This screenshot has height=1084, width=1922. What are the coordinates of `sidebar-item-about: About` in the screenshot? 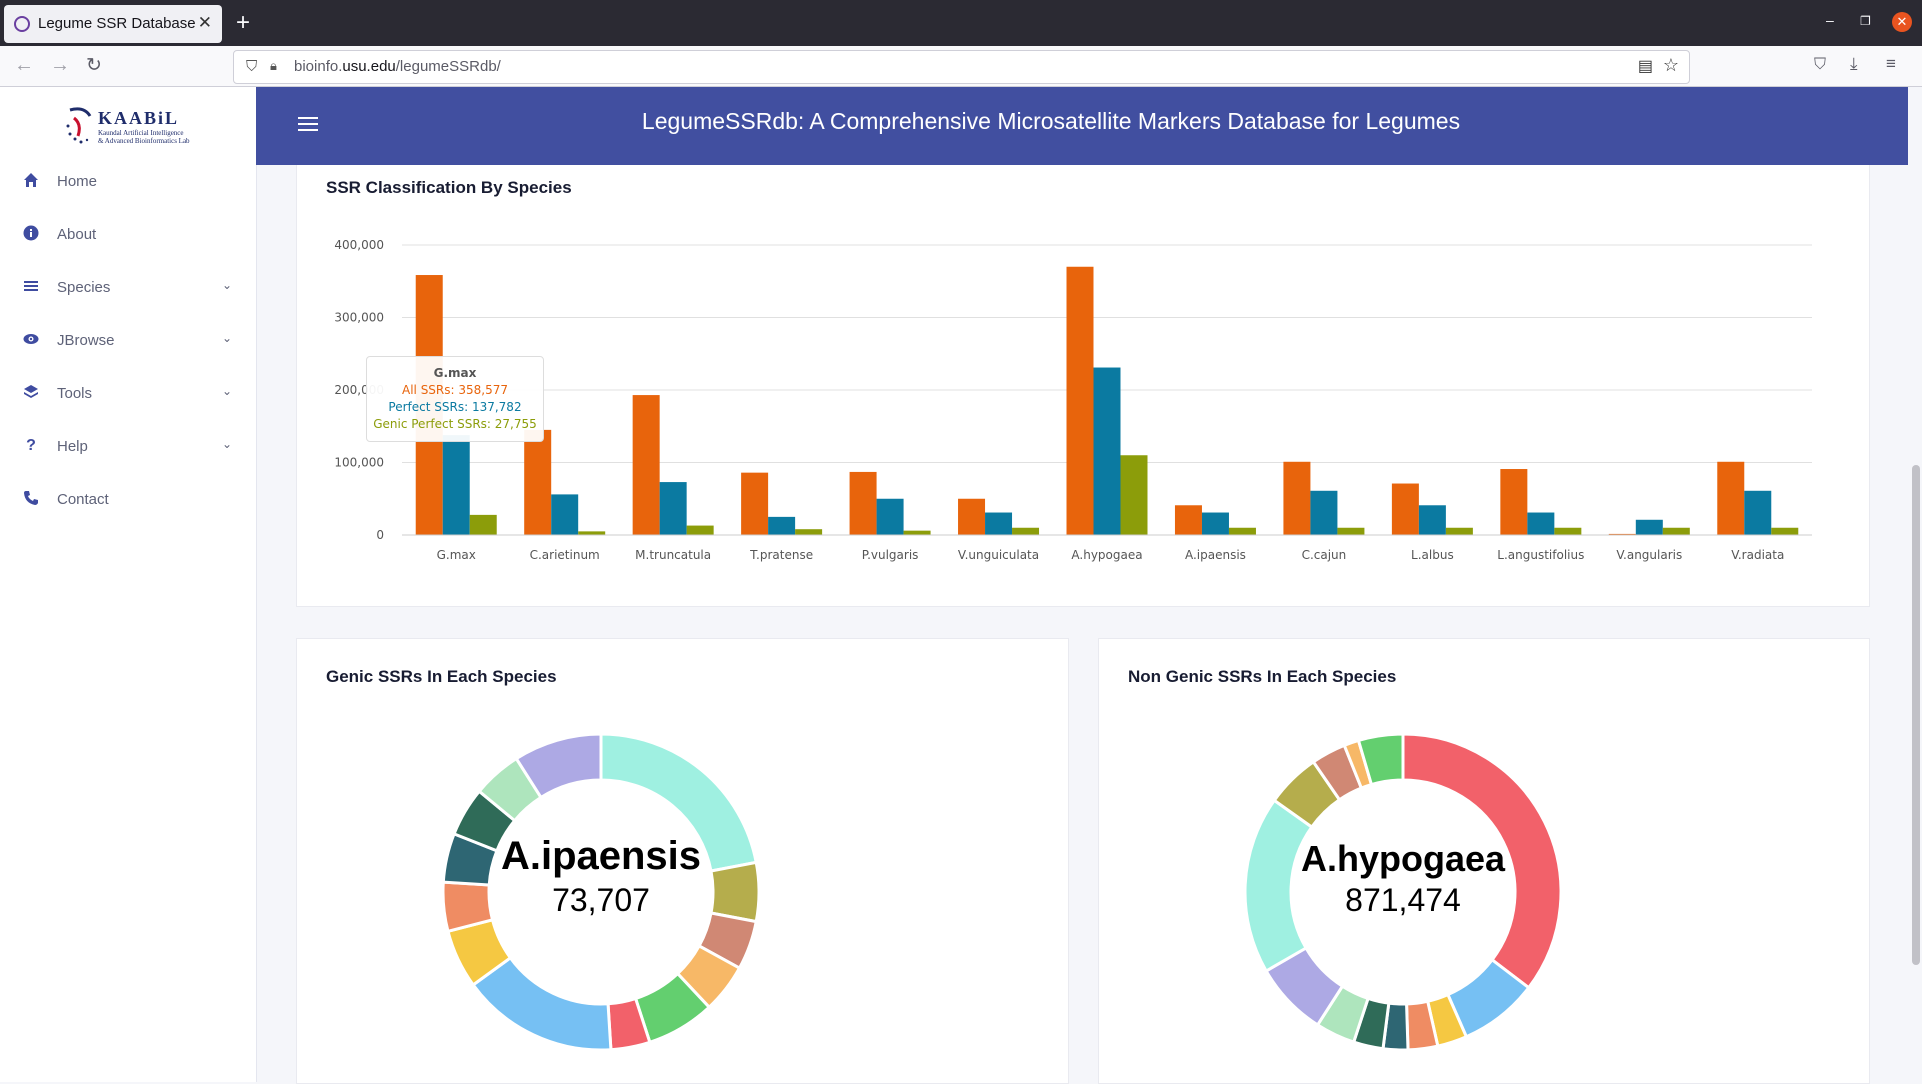 It's located at (128, 235).